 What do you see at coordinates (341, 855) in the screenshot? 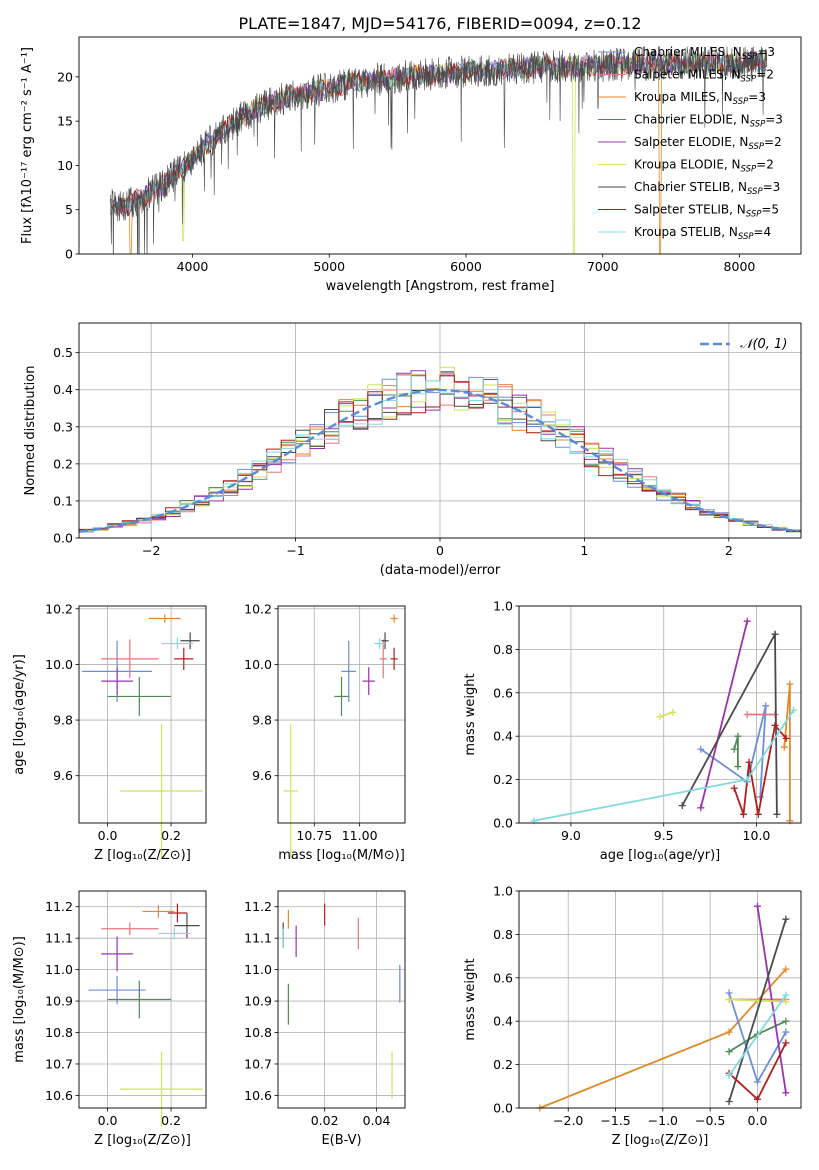
I see `x-axis-label: mass [log₁₀(M/M⊙)]` at bounding box center [341, 855].